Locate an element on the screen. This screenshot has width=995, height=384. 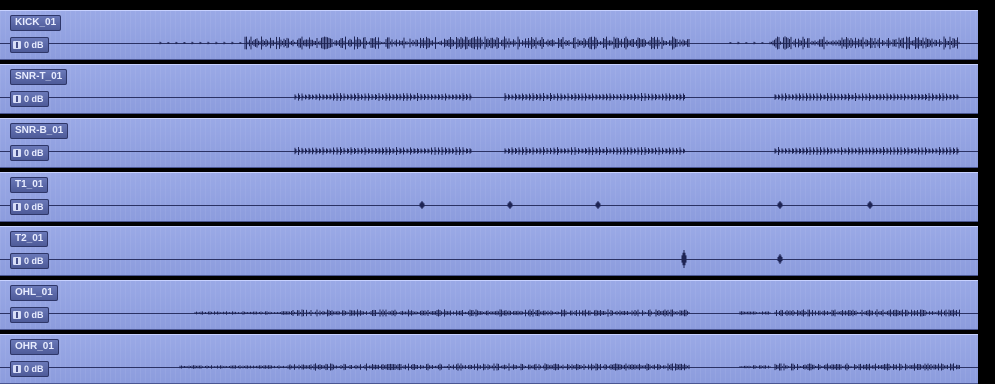
track-t2-01: T2_01 0 dB is located at coordinates (489, 251).